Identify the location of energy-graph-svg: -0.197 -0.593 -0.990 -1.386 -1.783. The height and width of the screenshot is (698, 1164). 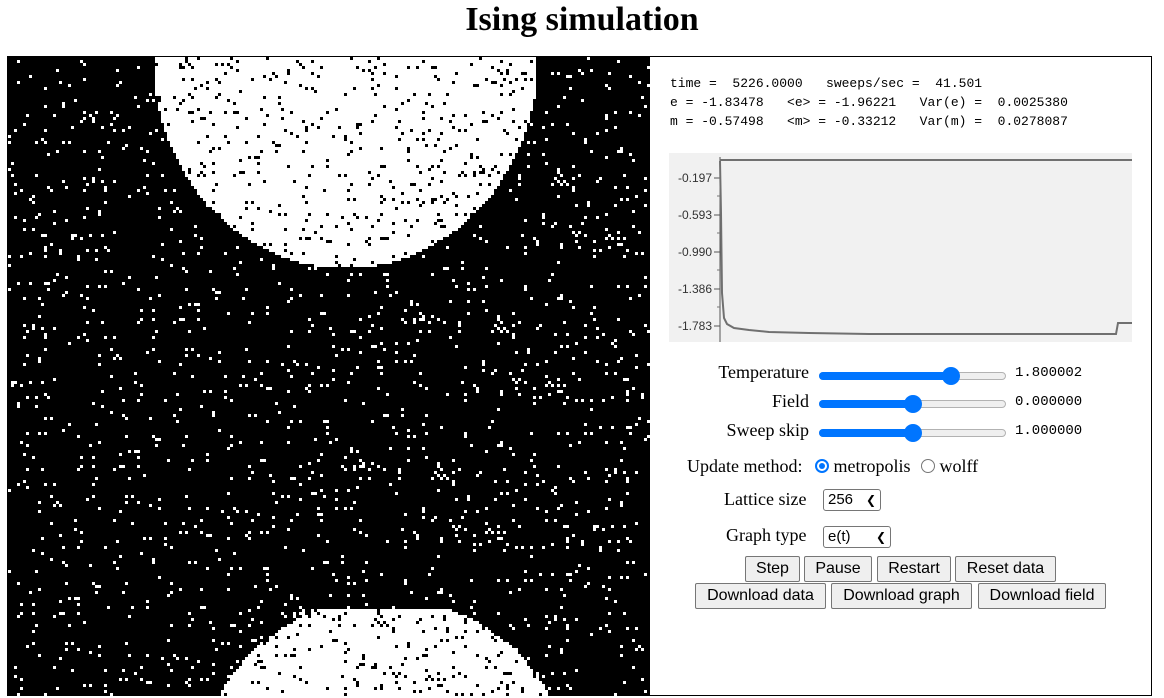
(905, 249).